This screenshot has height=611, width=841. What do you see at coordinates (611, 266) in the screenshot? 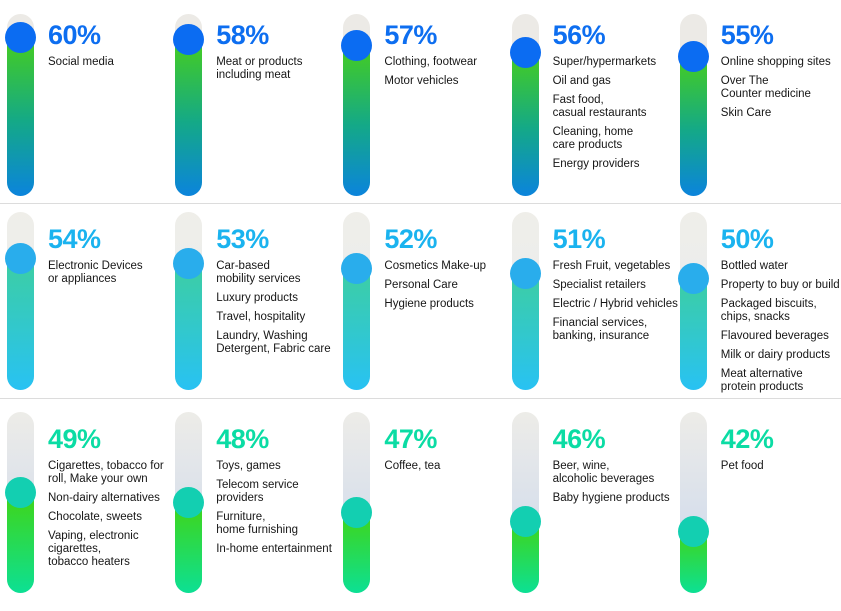
I see `category-label: Fresh Fruit, vegetables` at bounding box center [611, 266].